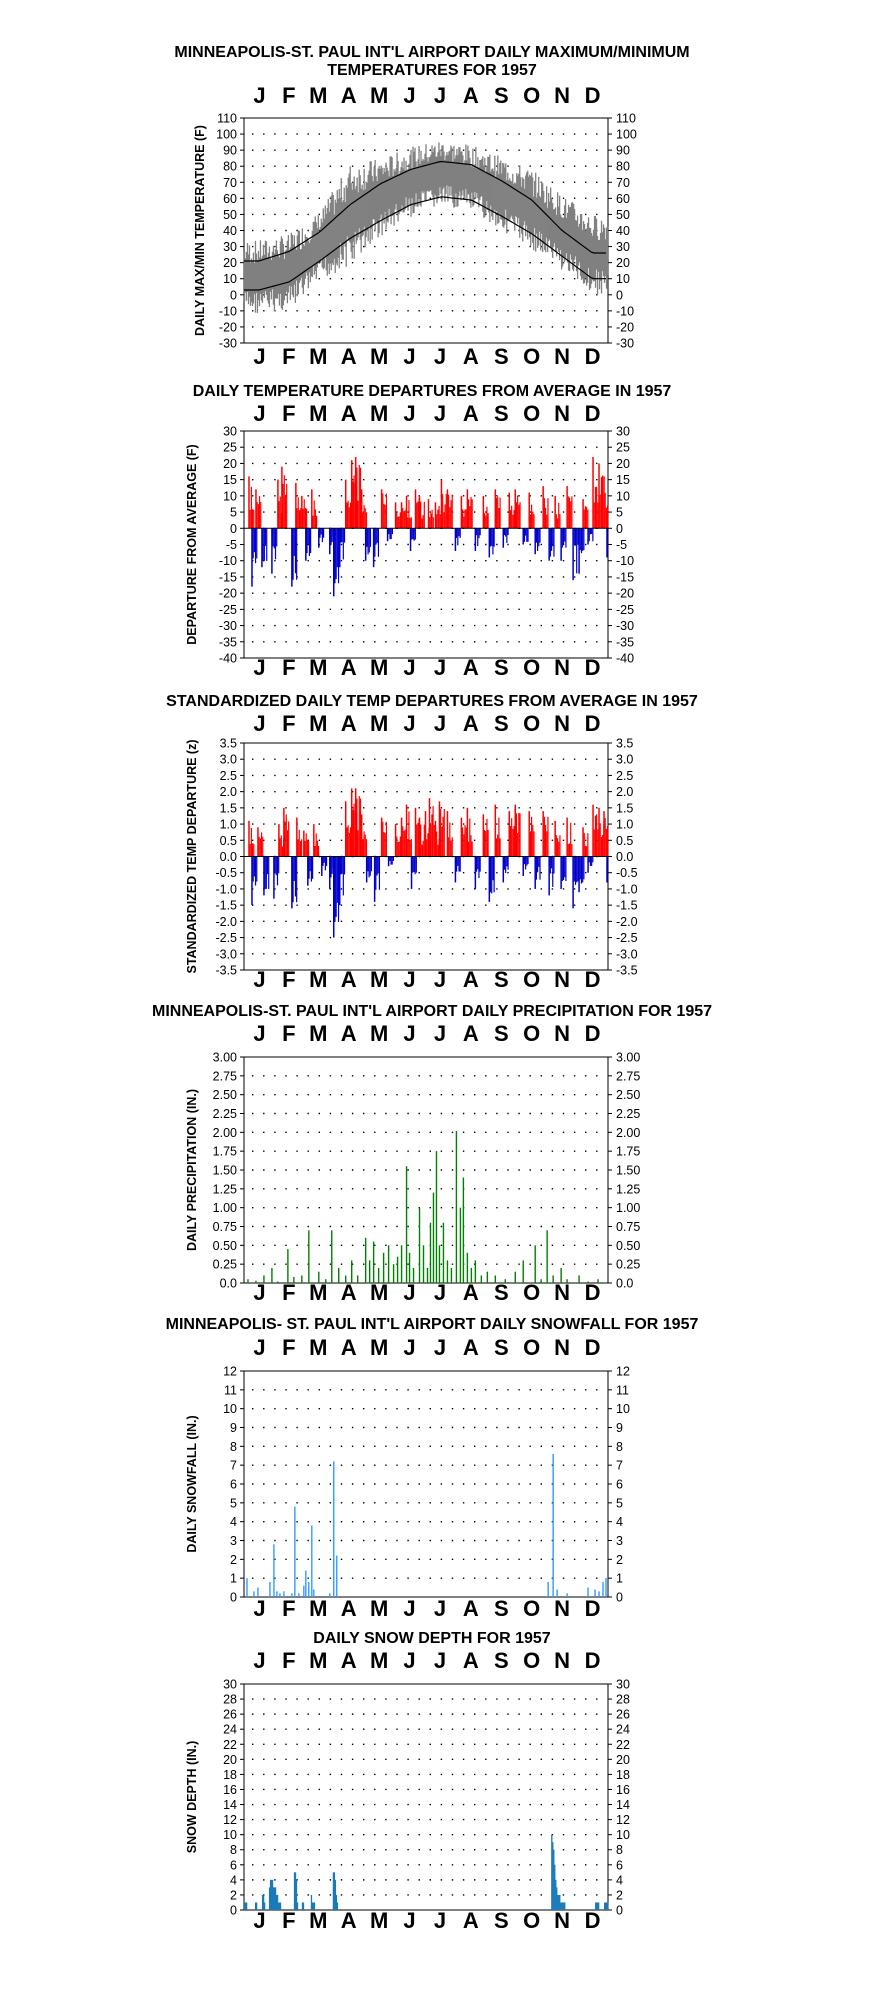 This screenshot has width=883, height=1994. What do you see at coordinates (501, 1608) in the screenshot?
I see `month-label-bottom: S` at bounding box center [501, 1608].